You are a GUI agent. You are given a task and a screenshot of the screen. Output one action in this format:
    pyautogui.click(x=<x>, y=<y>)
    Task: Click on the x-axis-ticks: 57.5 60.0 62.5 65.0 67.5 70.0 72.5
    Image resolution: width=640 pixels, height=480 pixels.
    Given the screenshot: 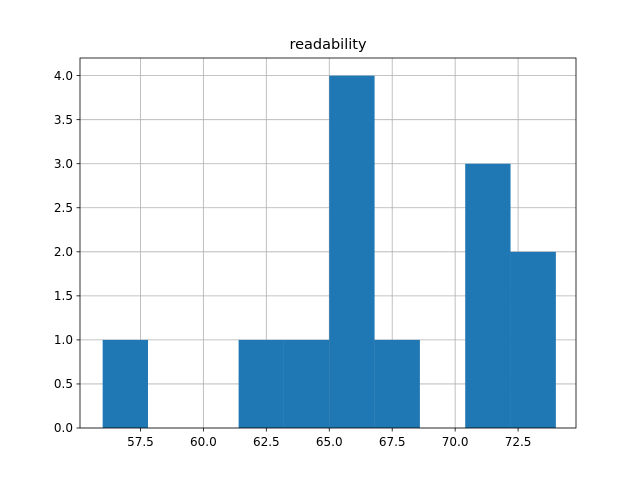 What is the action you would take?
    pyautogui.click(x=329, y=438)
    